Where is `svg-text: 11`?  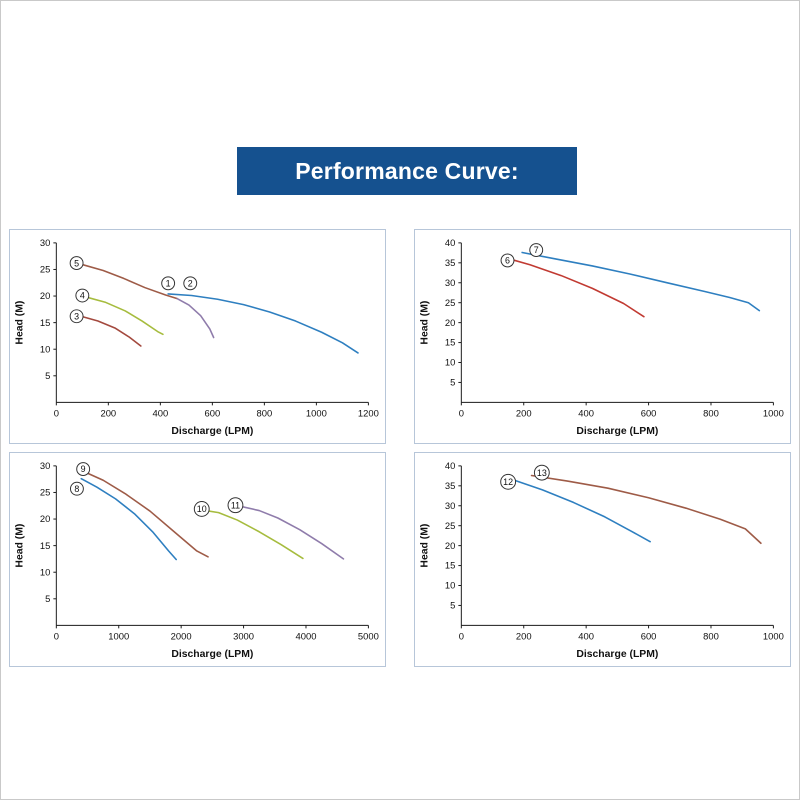
svg-text: 11 is located at coordinates (235, 505).